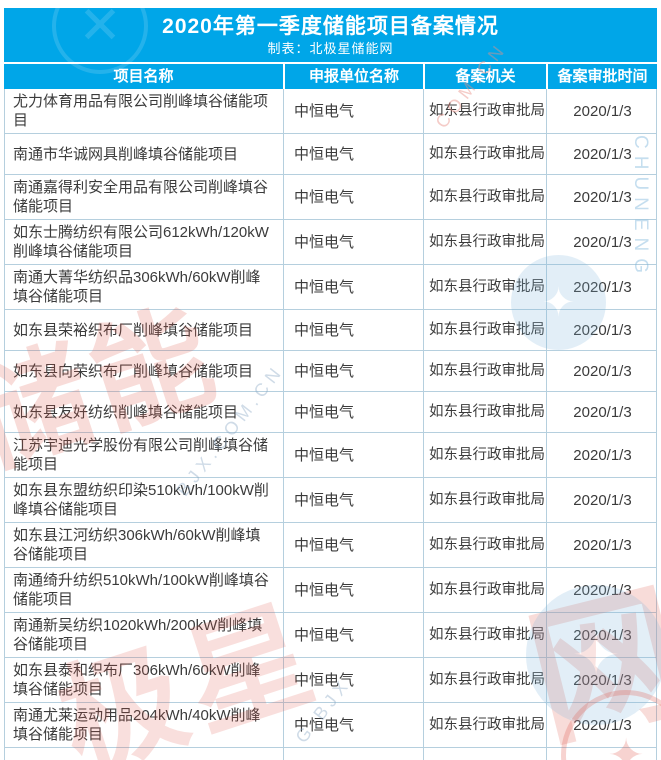 The width and height of the screenshot is (661, 760). I want to click on column-header-date: 备案审批时间, so click(602, 76).